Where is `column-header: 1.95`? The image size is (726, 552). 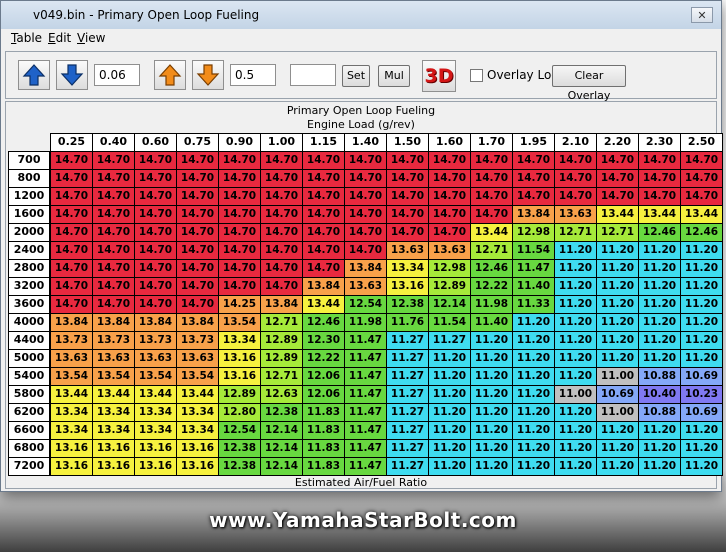 column-header: 1.95 is located at coordinates (533, 142).